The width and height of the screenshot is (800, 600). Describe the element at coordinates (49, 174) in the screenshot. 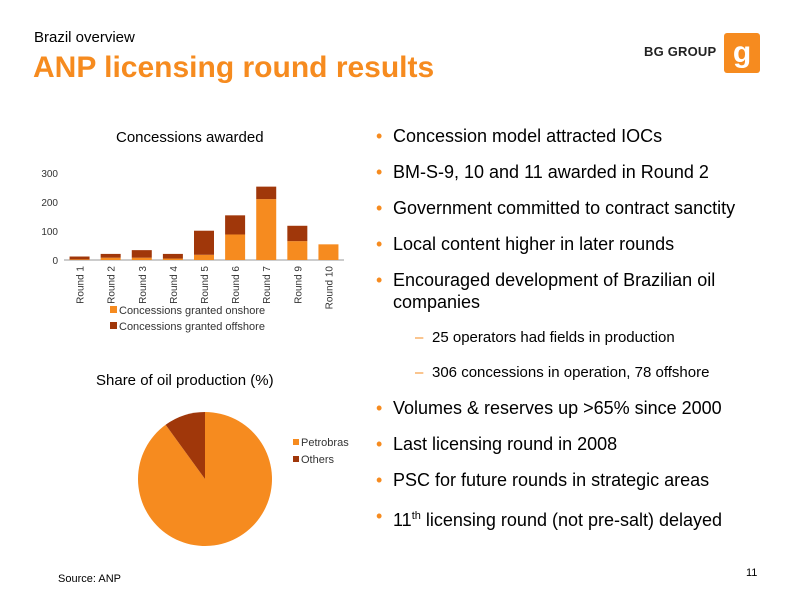

I see `y-tick-label: 300` at that location.